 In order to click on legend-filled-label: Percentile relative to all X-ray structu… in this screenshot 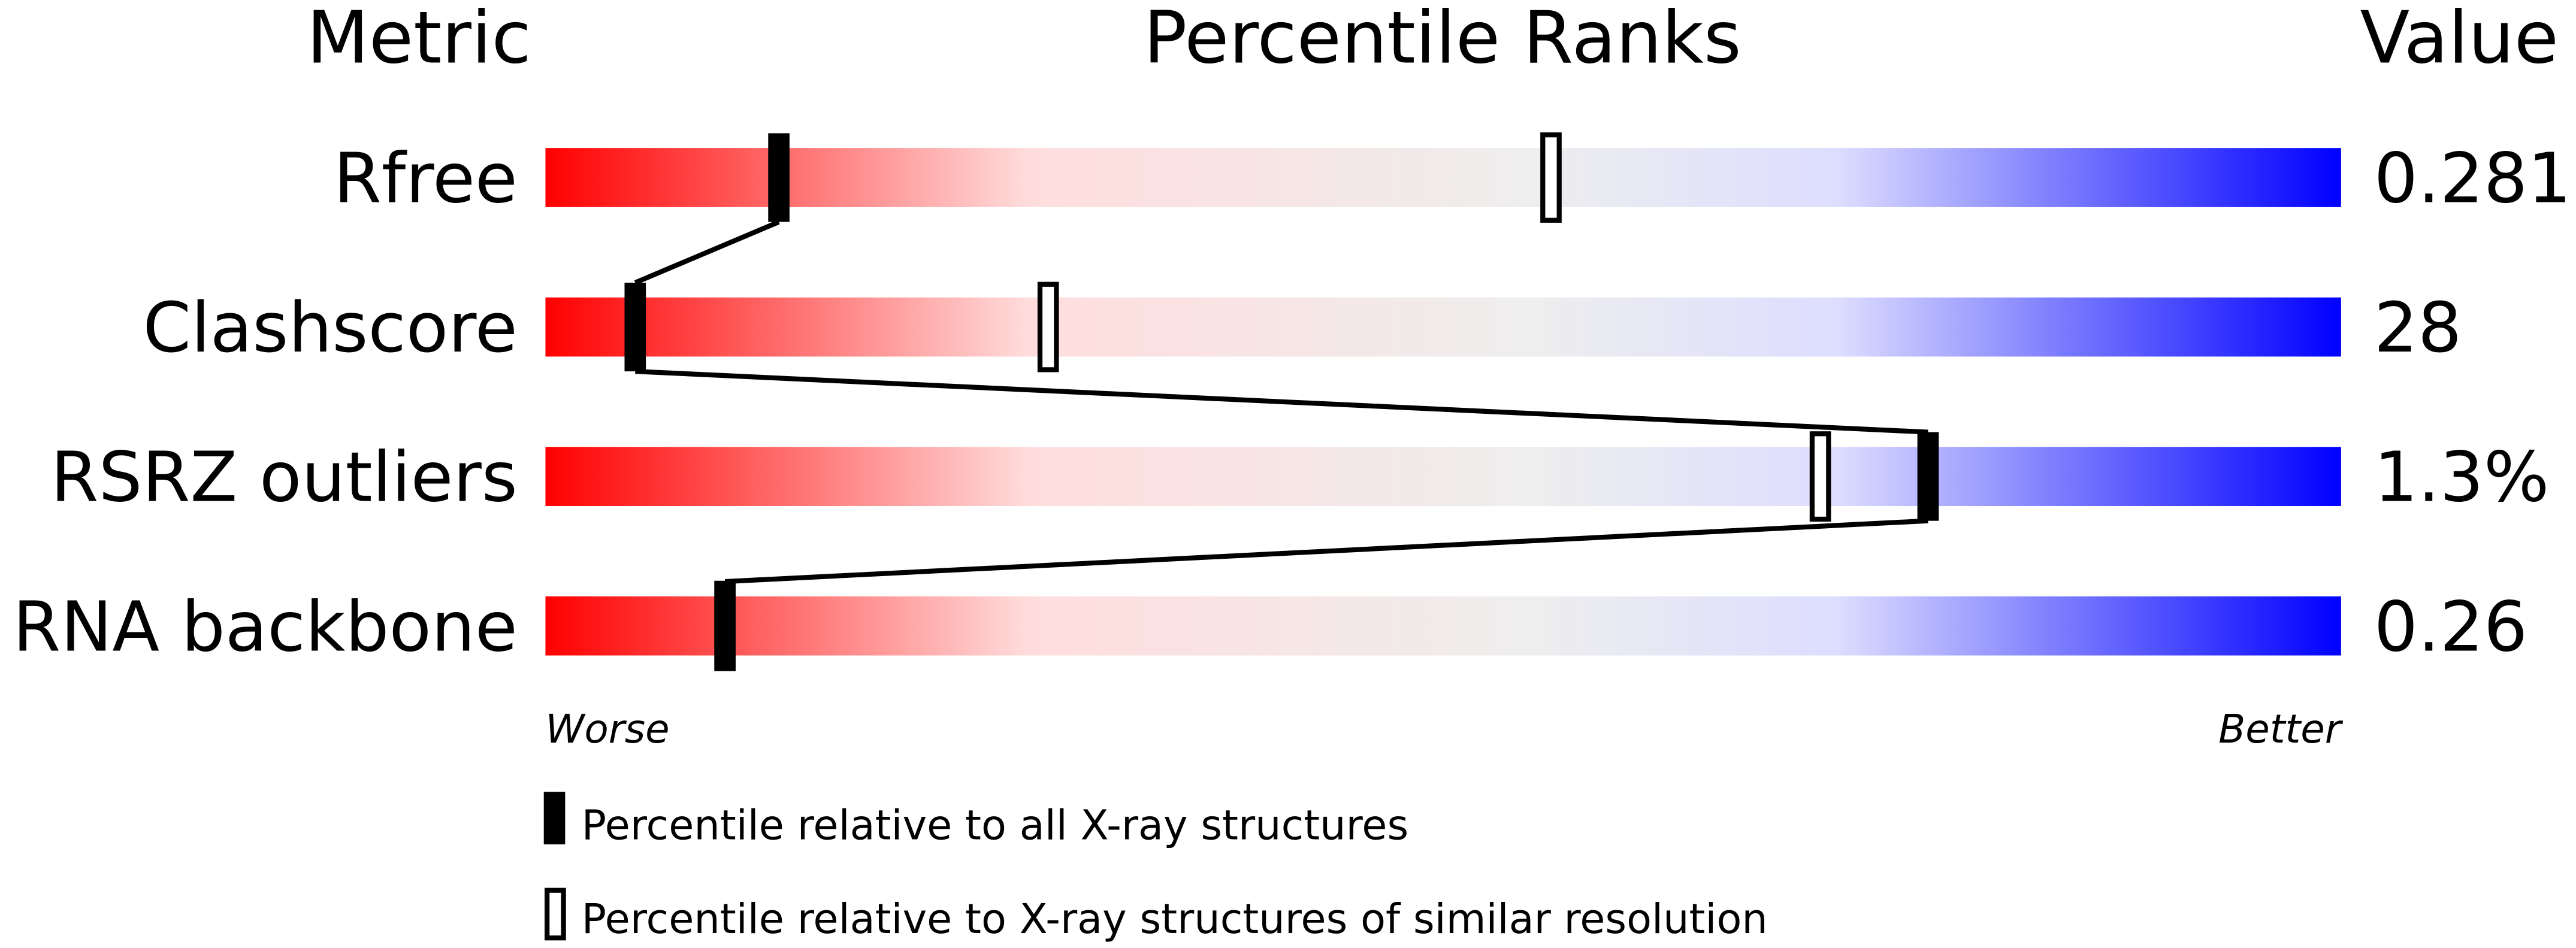, I will do `click(995, 826)`.